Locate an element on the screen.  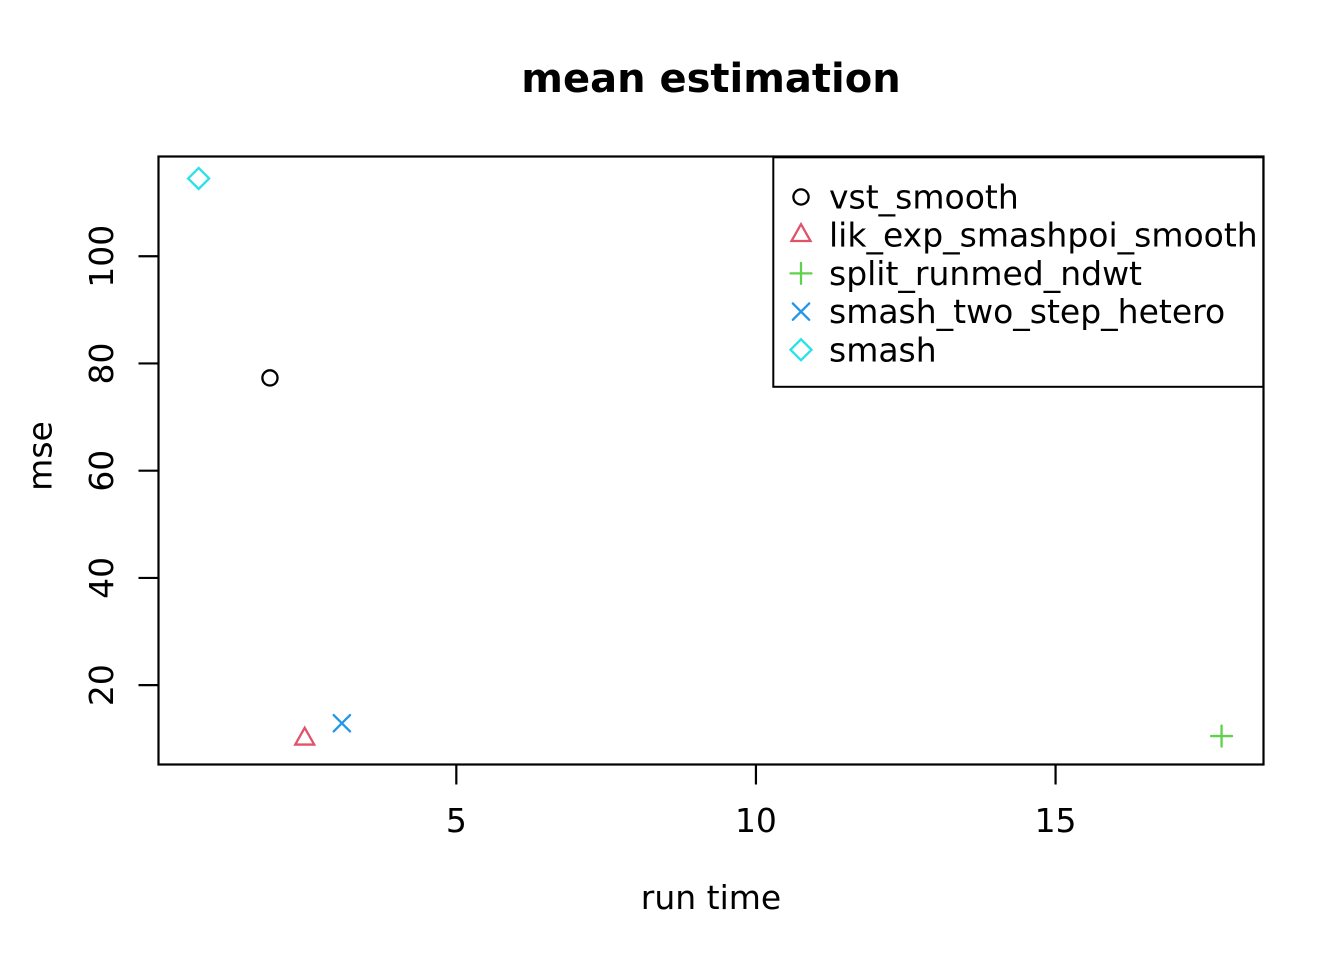
legend-border is located at coordinates (1018, 272).